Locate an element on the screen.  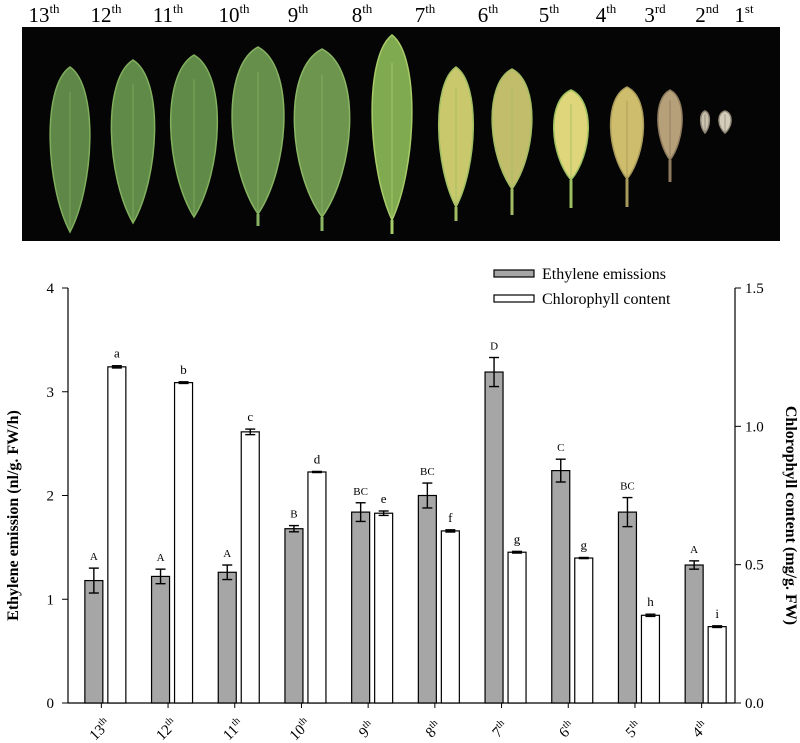
leaf-number-label: 4th is located at coordinates (606, 14).